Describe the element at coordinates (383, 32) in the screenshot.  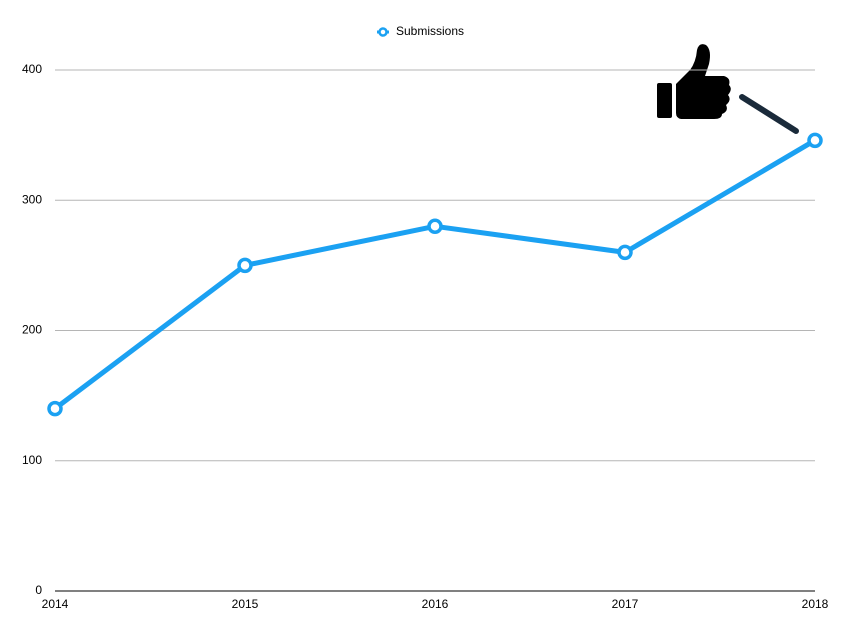
I see `legend-marker` at that location.